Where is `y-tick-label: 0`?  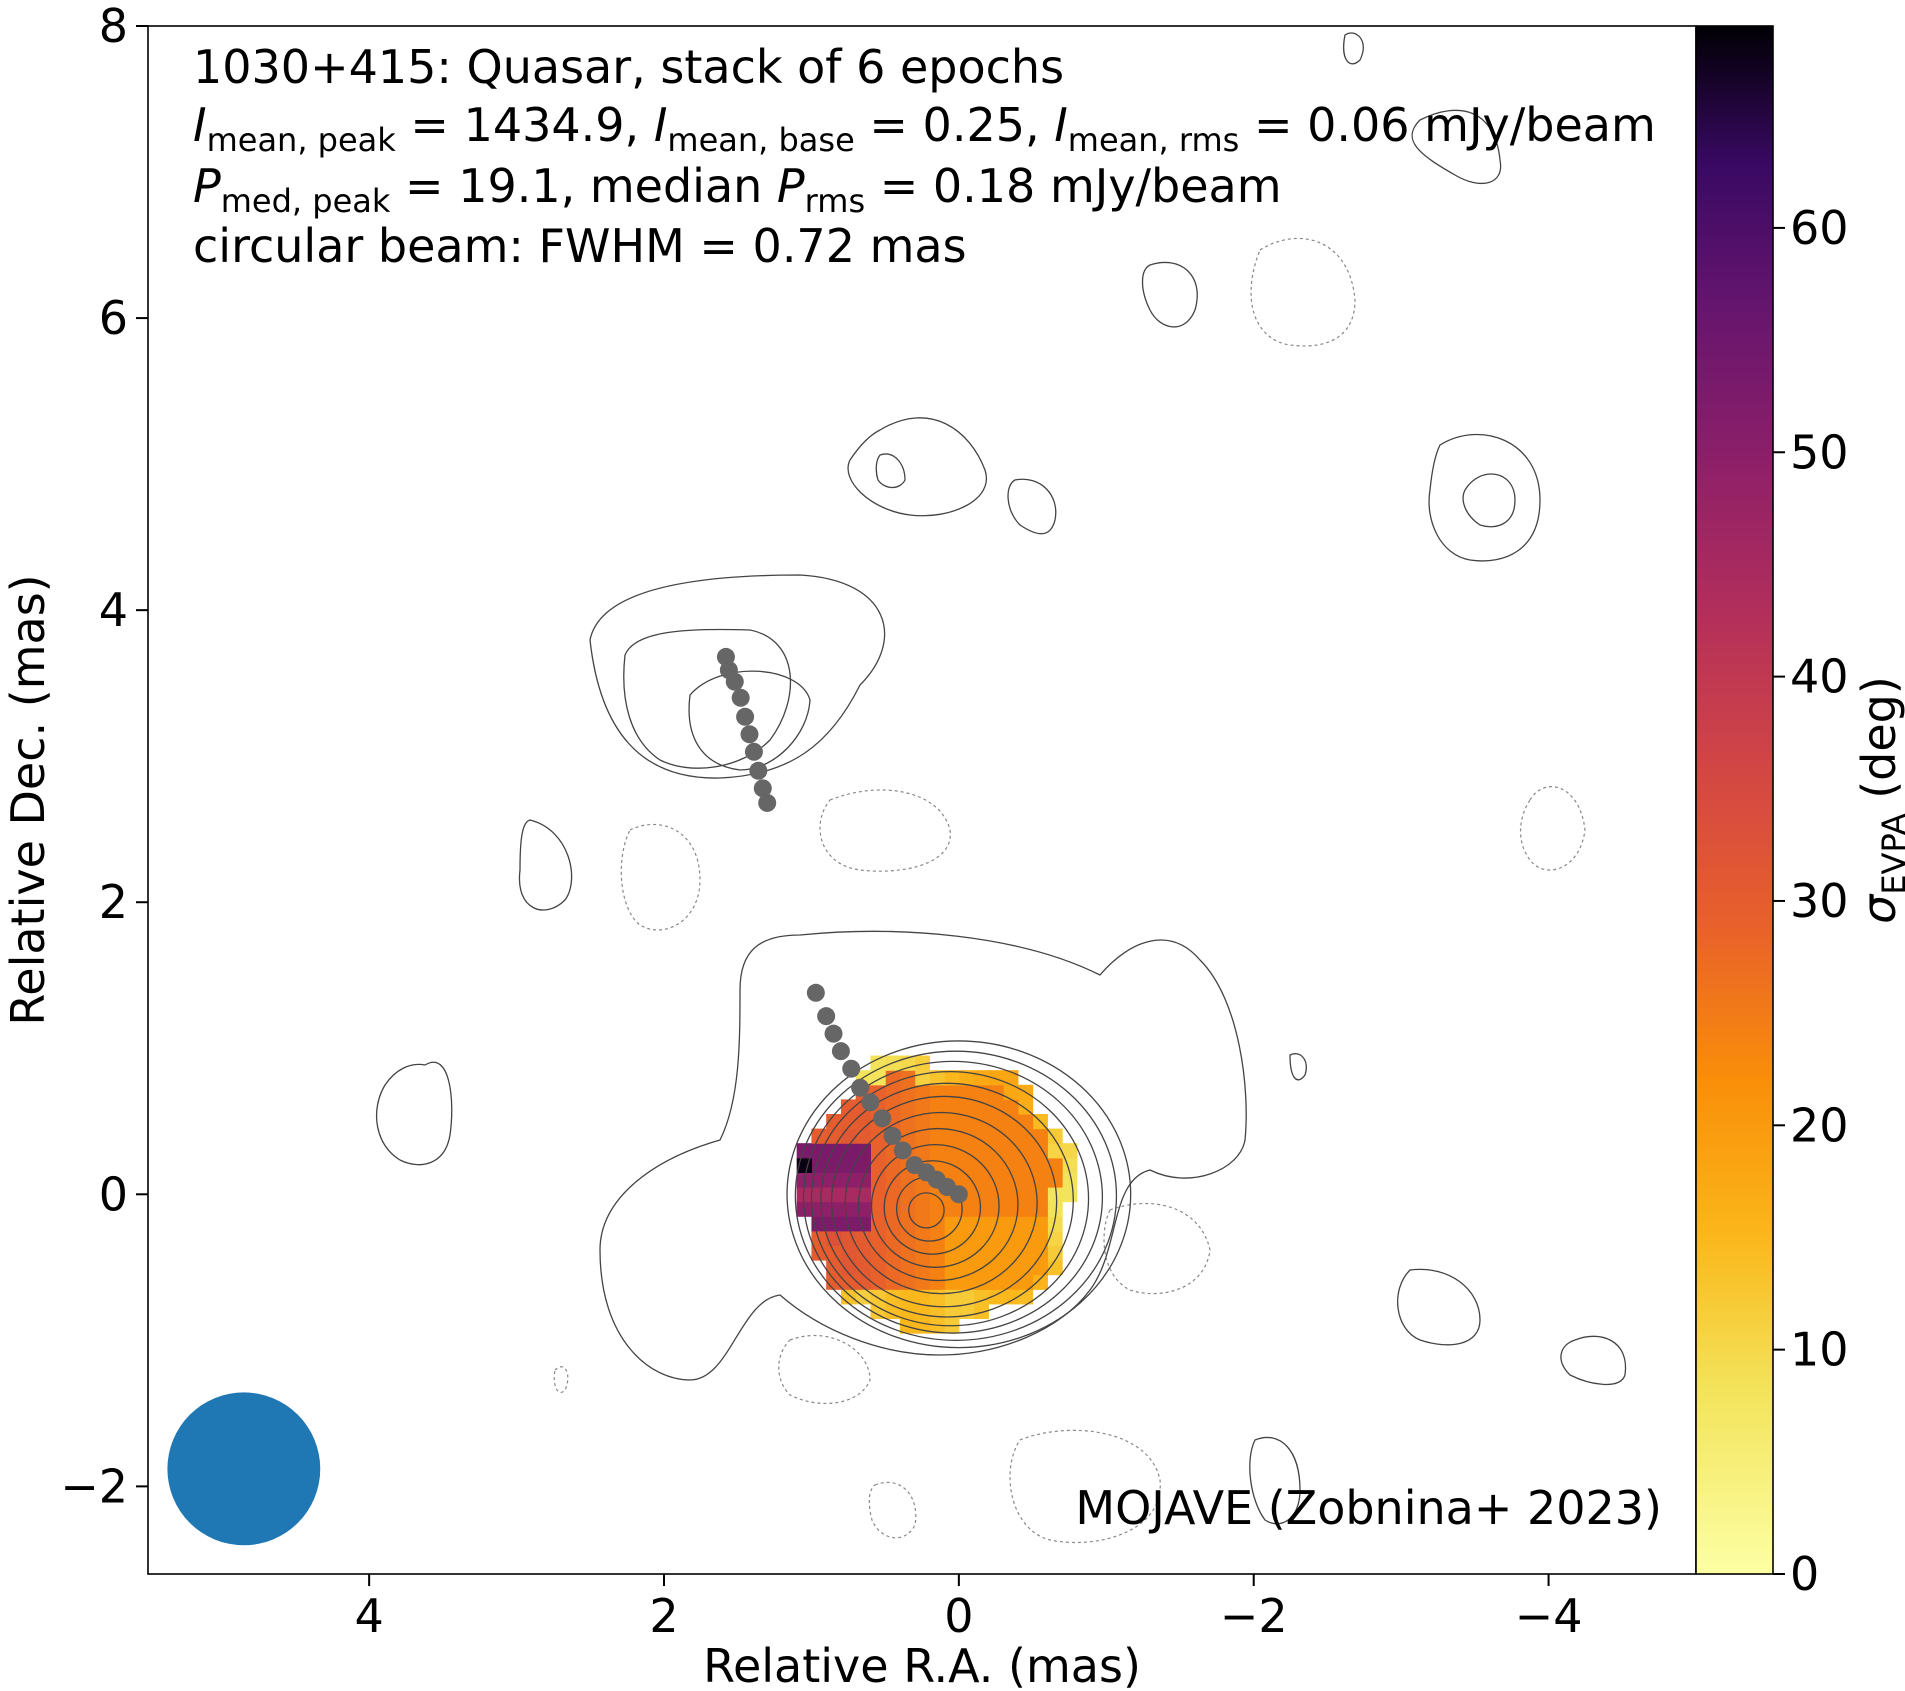 y-tick-label: 0 is located at coordinates (113, 1194).